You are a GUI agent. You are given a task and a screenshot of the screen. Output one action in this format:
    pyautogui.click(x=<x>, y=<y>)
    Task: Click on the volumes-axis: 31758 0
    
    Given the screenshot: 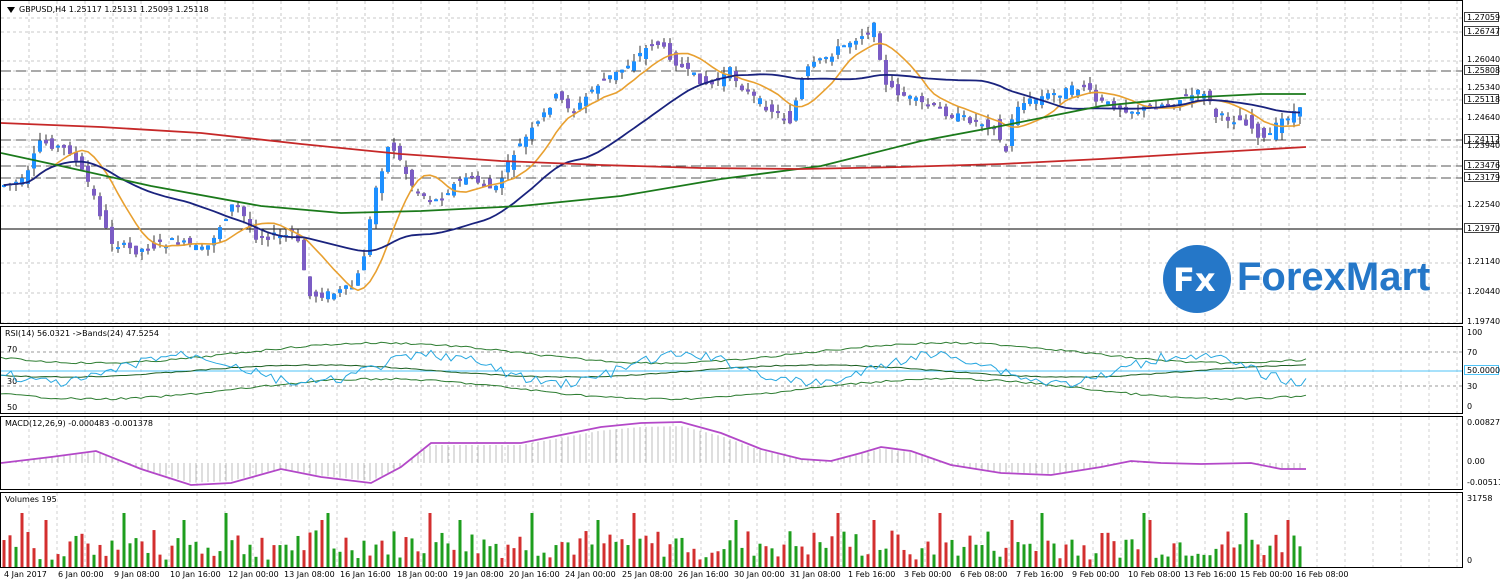 What is the action you would take?
    pyautogui.click(x=1481, y=530)
    